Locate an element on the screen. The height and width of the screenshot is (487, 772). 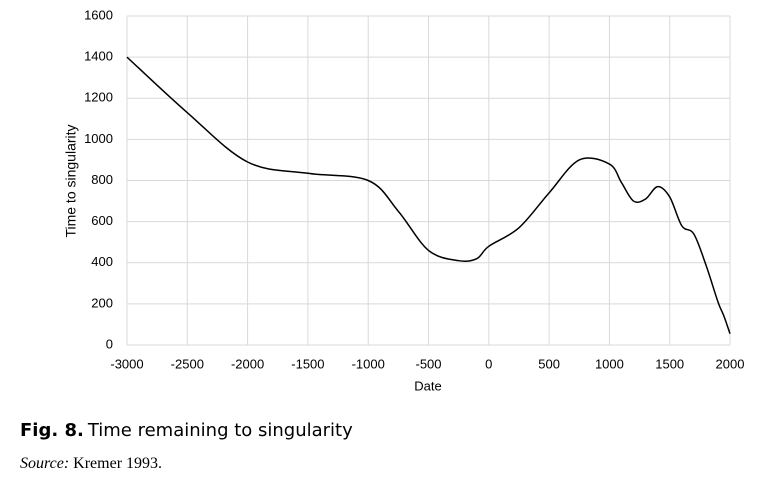
y-tick-label: 800 is located at coordinates (102, 179).